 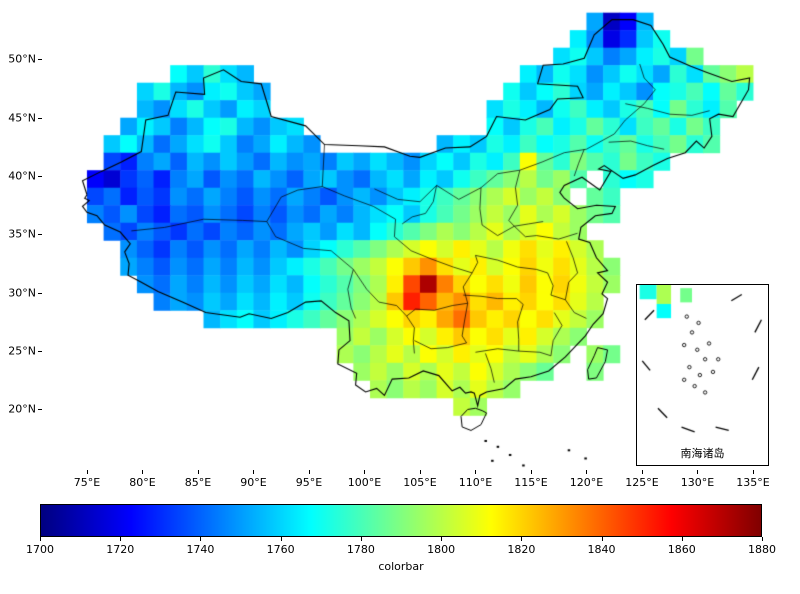 What do you see at coordinates (601, 549) in the screenshot?
I see `colorbar-tick-label: 1840` at bounding box center [601, 549].